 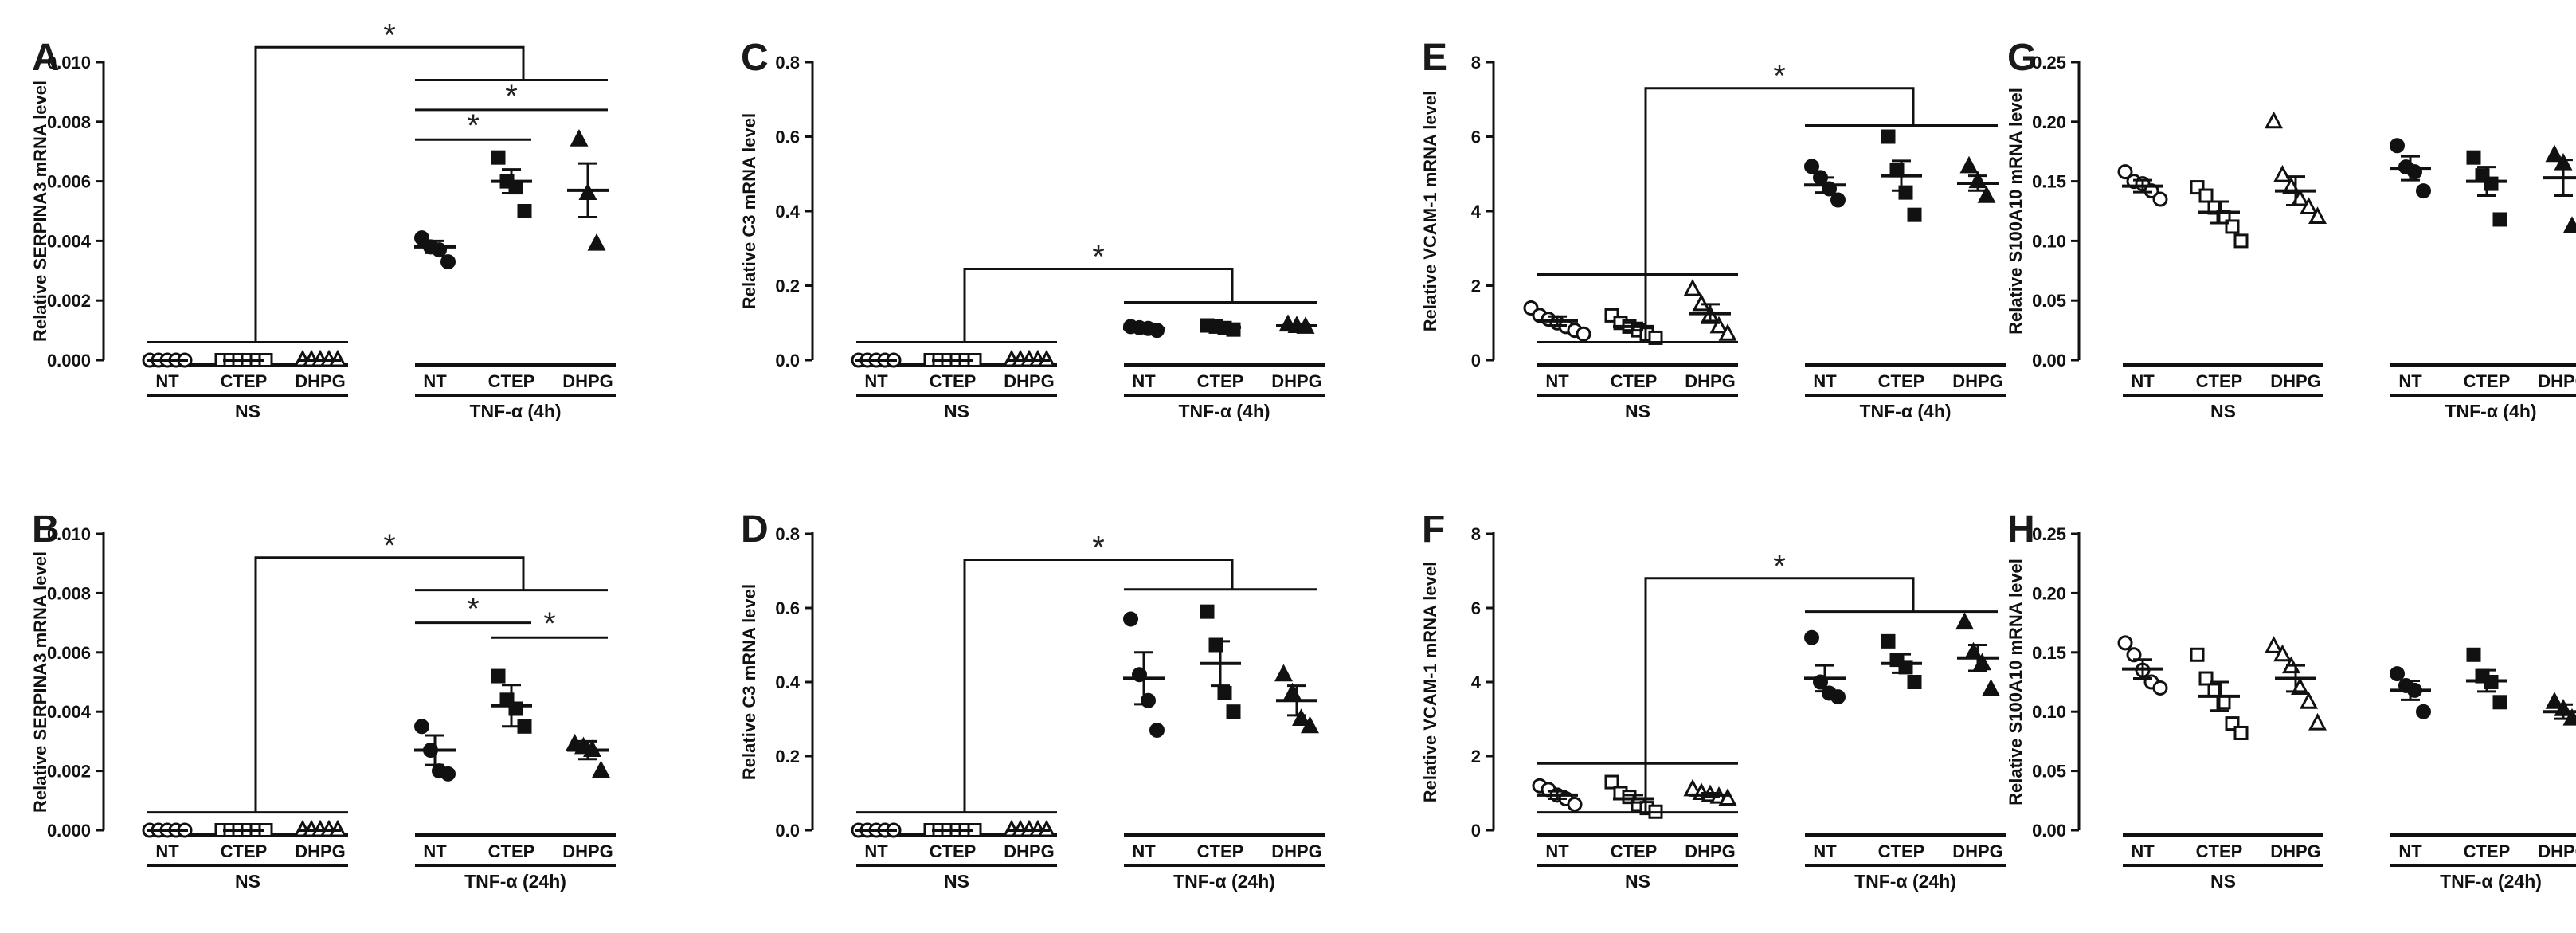 I want to click on y-tick-label: 0.6, so click(x=787, y=608).